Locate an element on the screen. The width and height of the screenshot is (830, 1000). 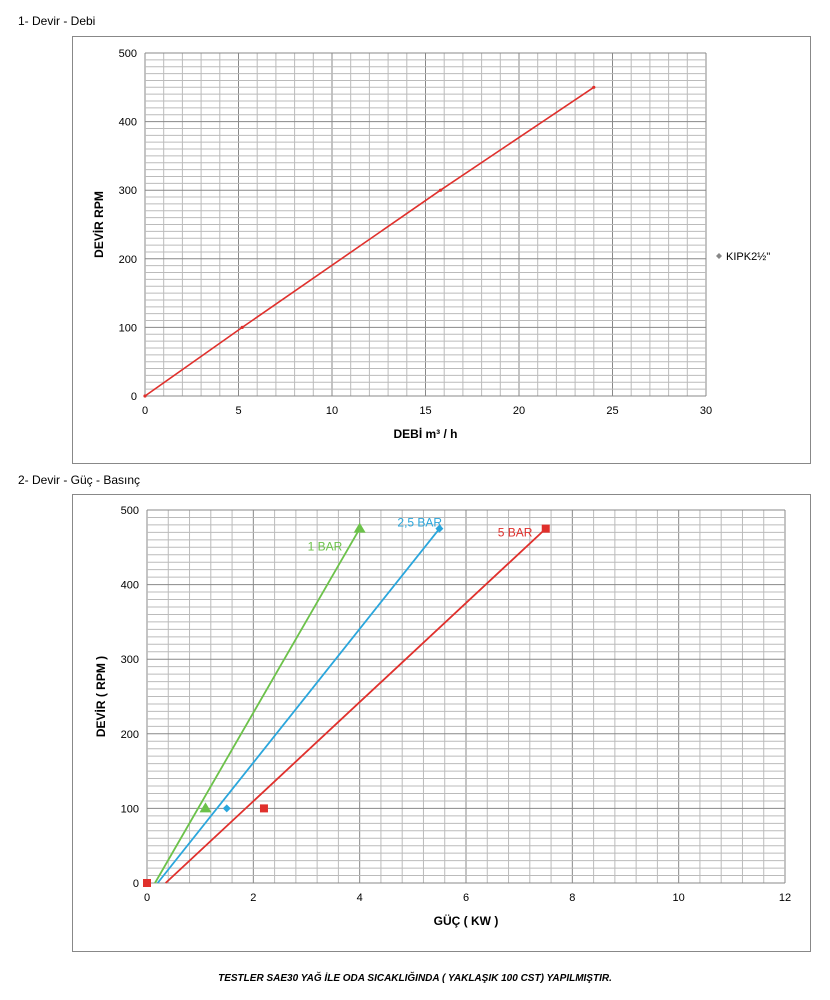
x-tick-label: 15 is located at coordinates (425, 411).